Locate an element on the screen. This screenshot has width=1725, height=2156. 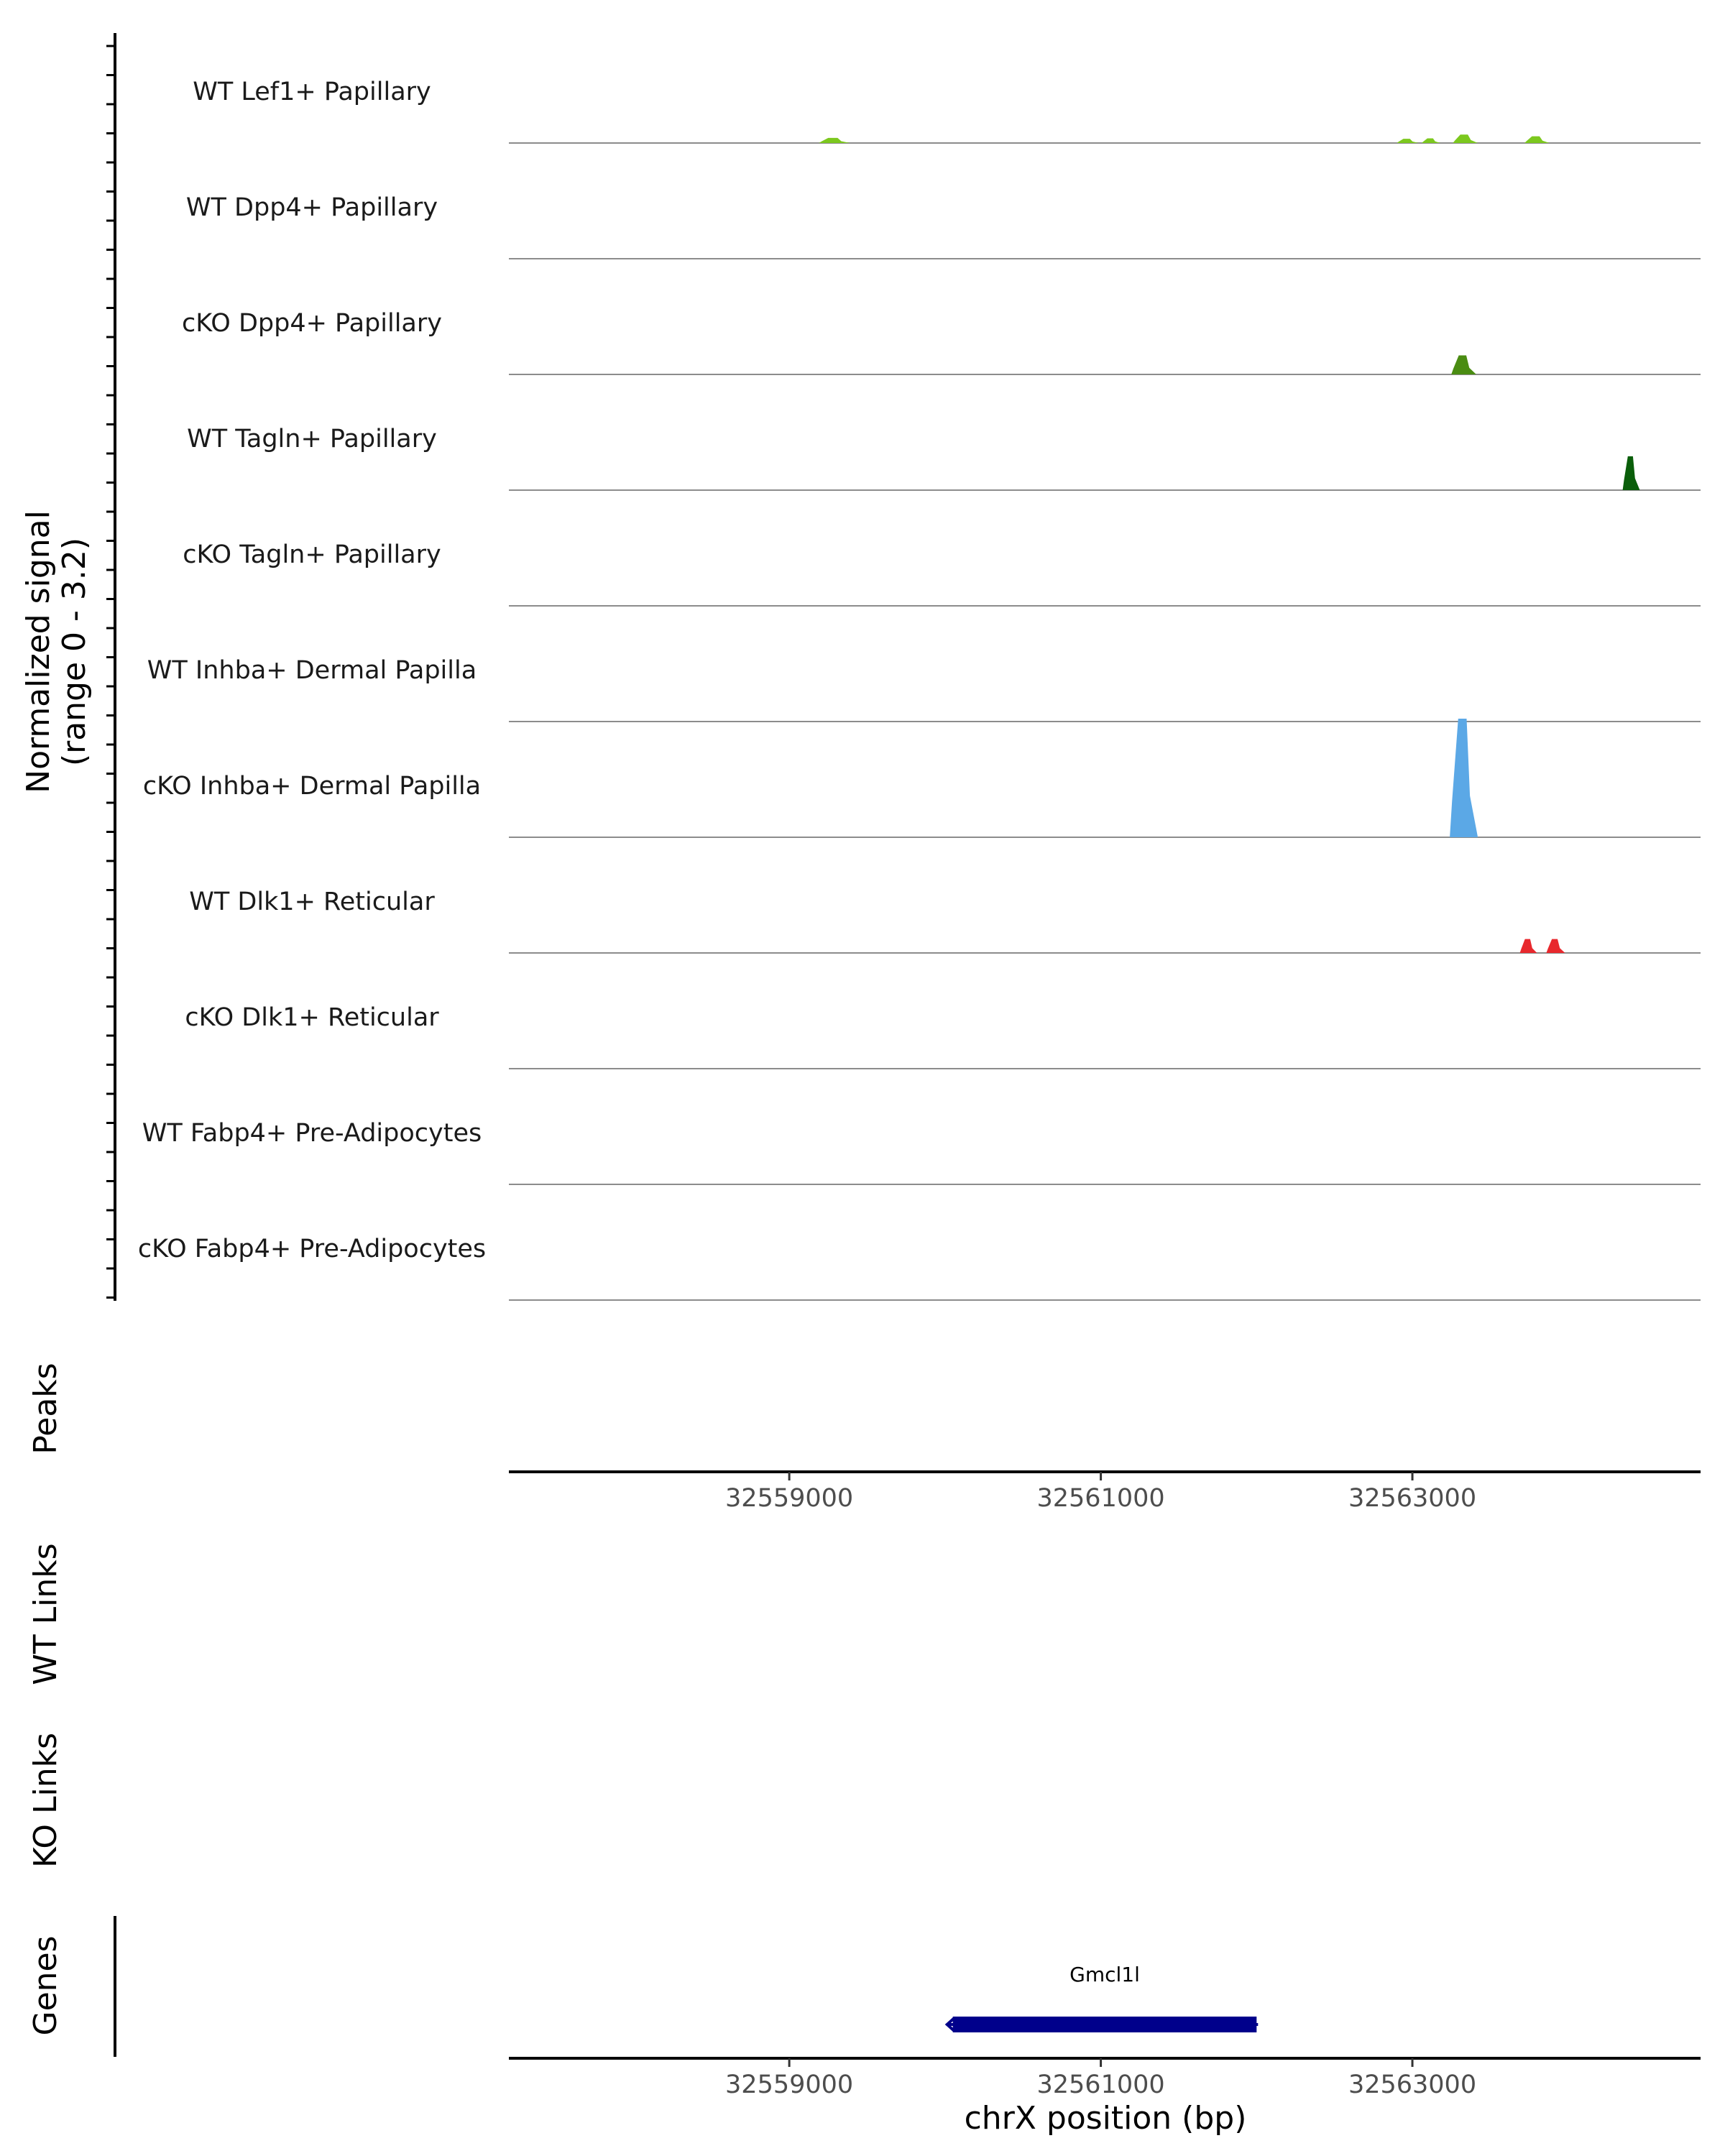
track-7: cKO Inhba+ Dermal Papilla is located at coordinates (922, 778).